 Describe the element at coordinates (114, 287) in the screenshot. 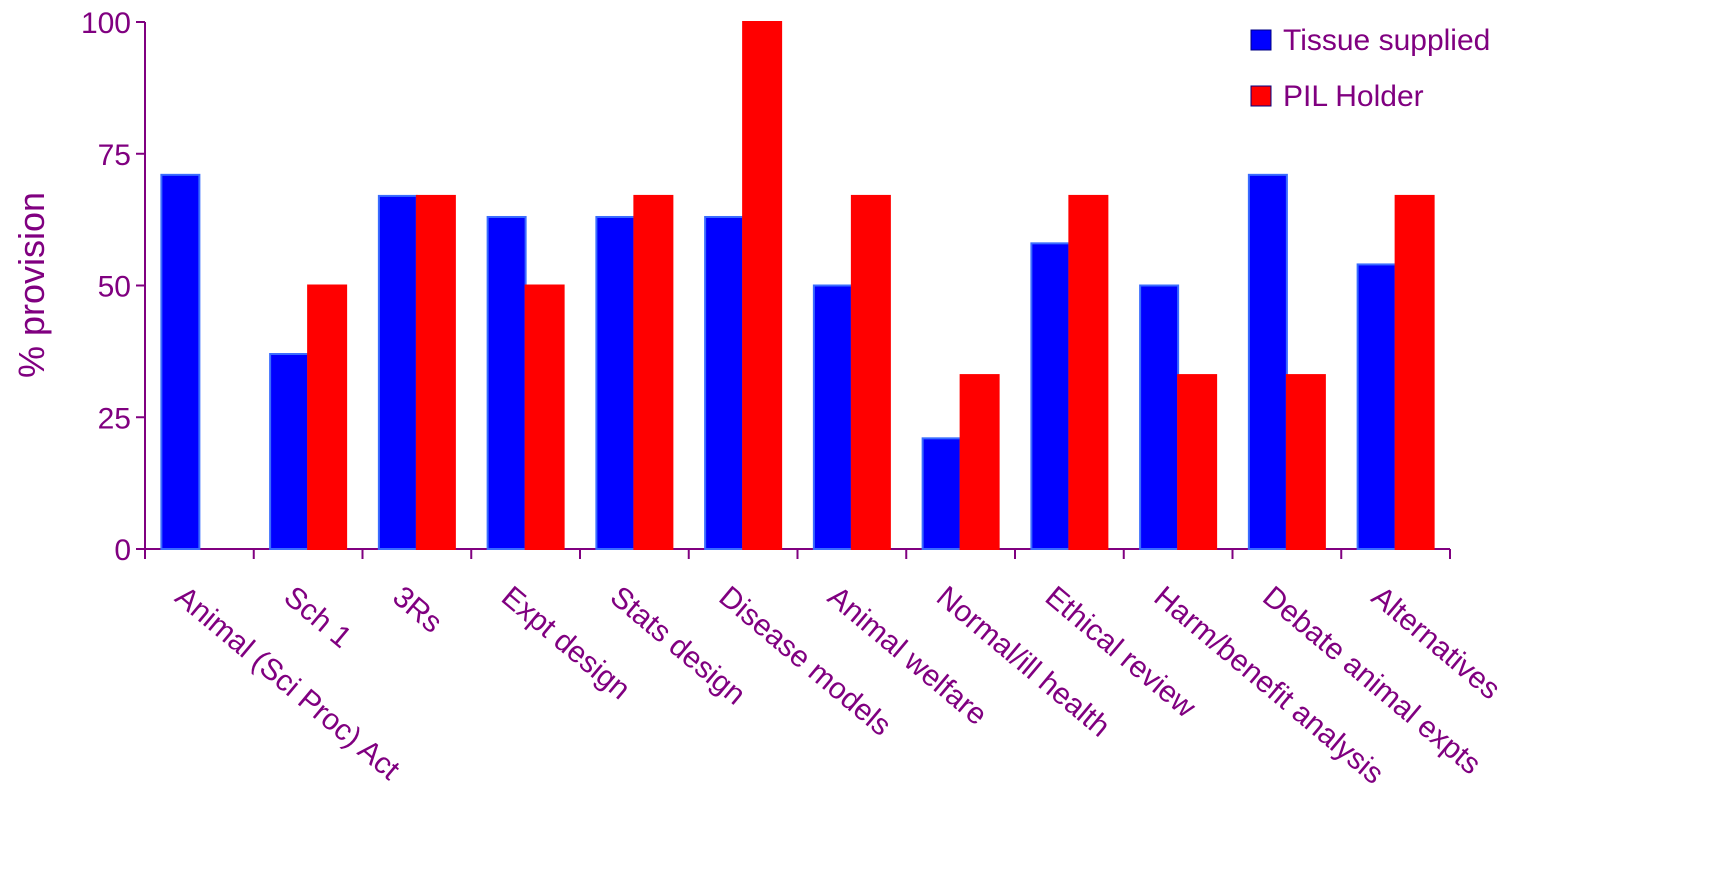

I see `y-tick-label: 50` at that location.